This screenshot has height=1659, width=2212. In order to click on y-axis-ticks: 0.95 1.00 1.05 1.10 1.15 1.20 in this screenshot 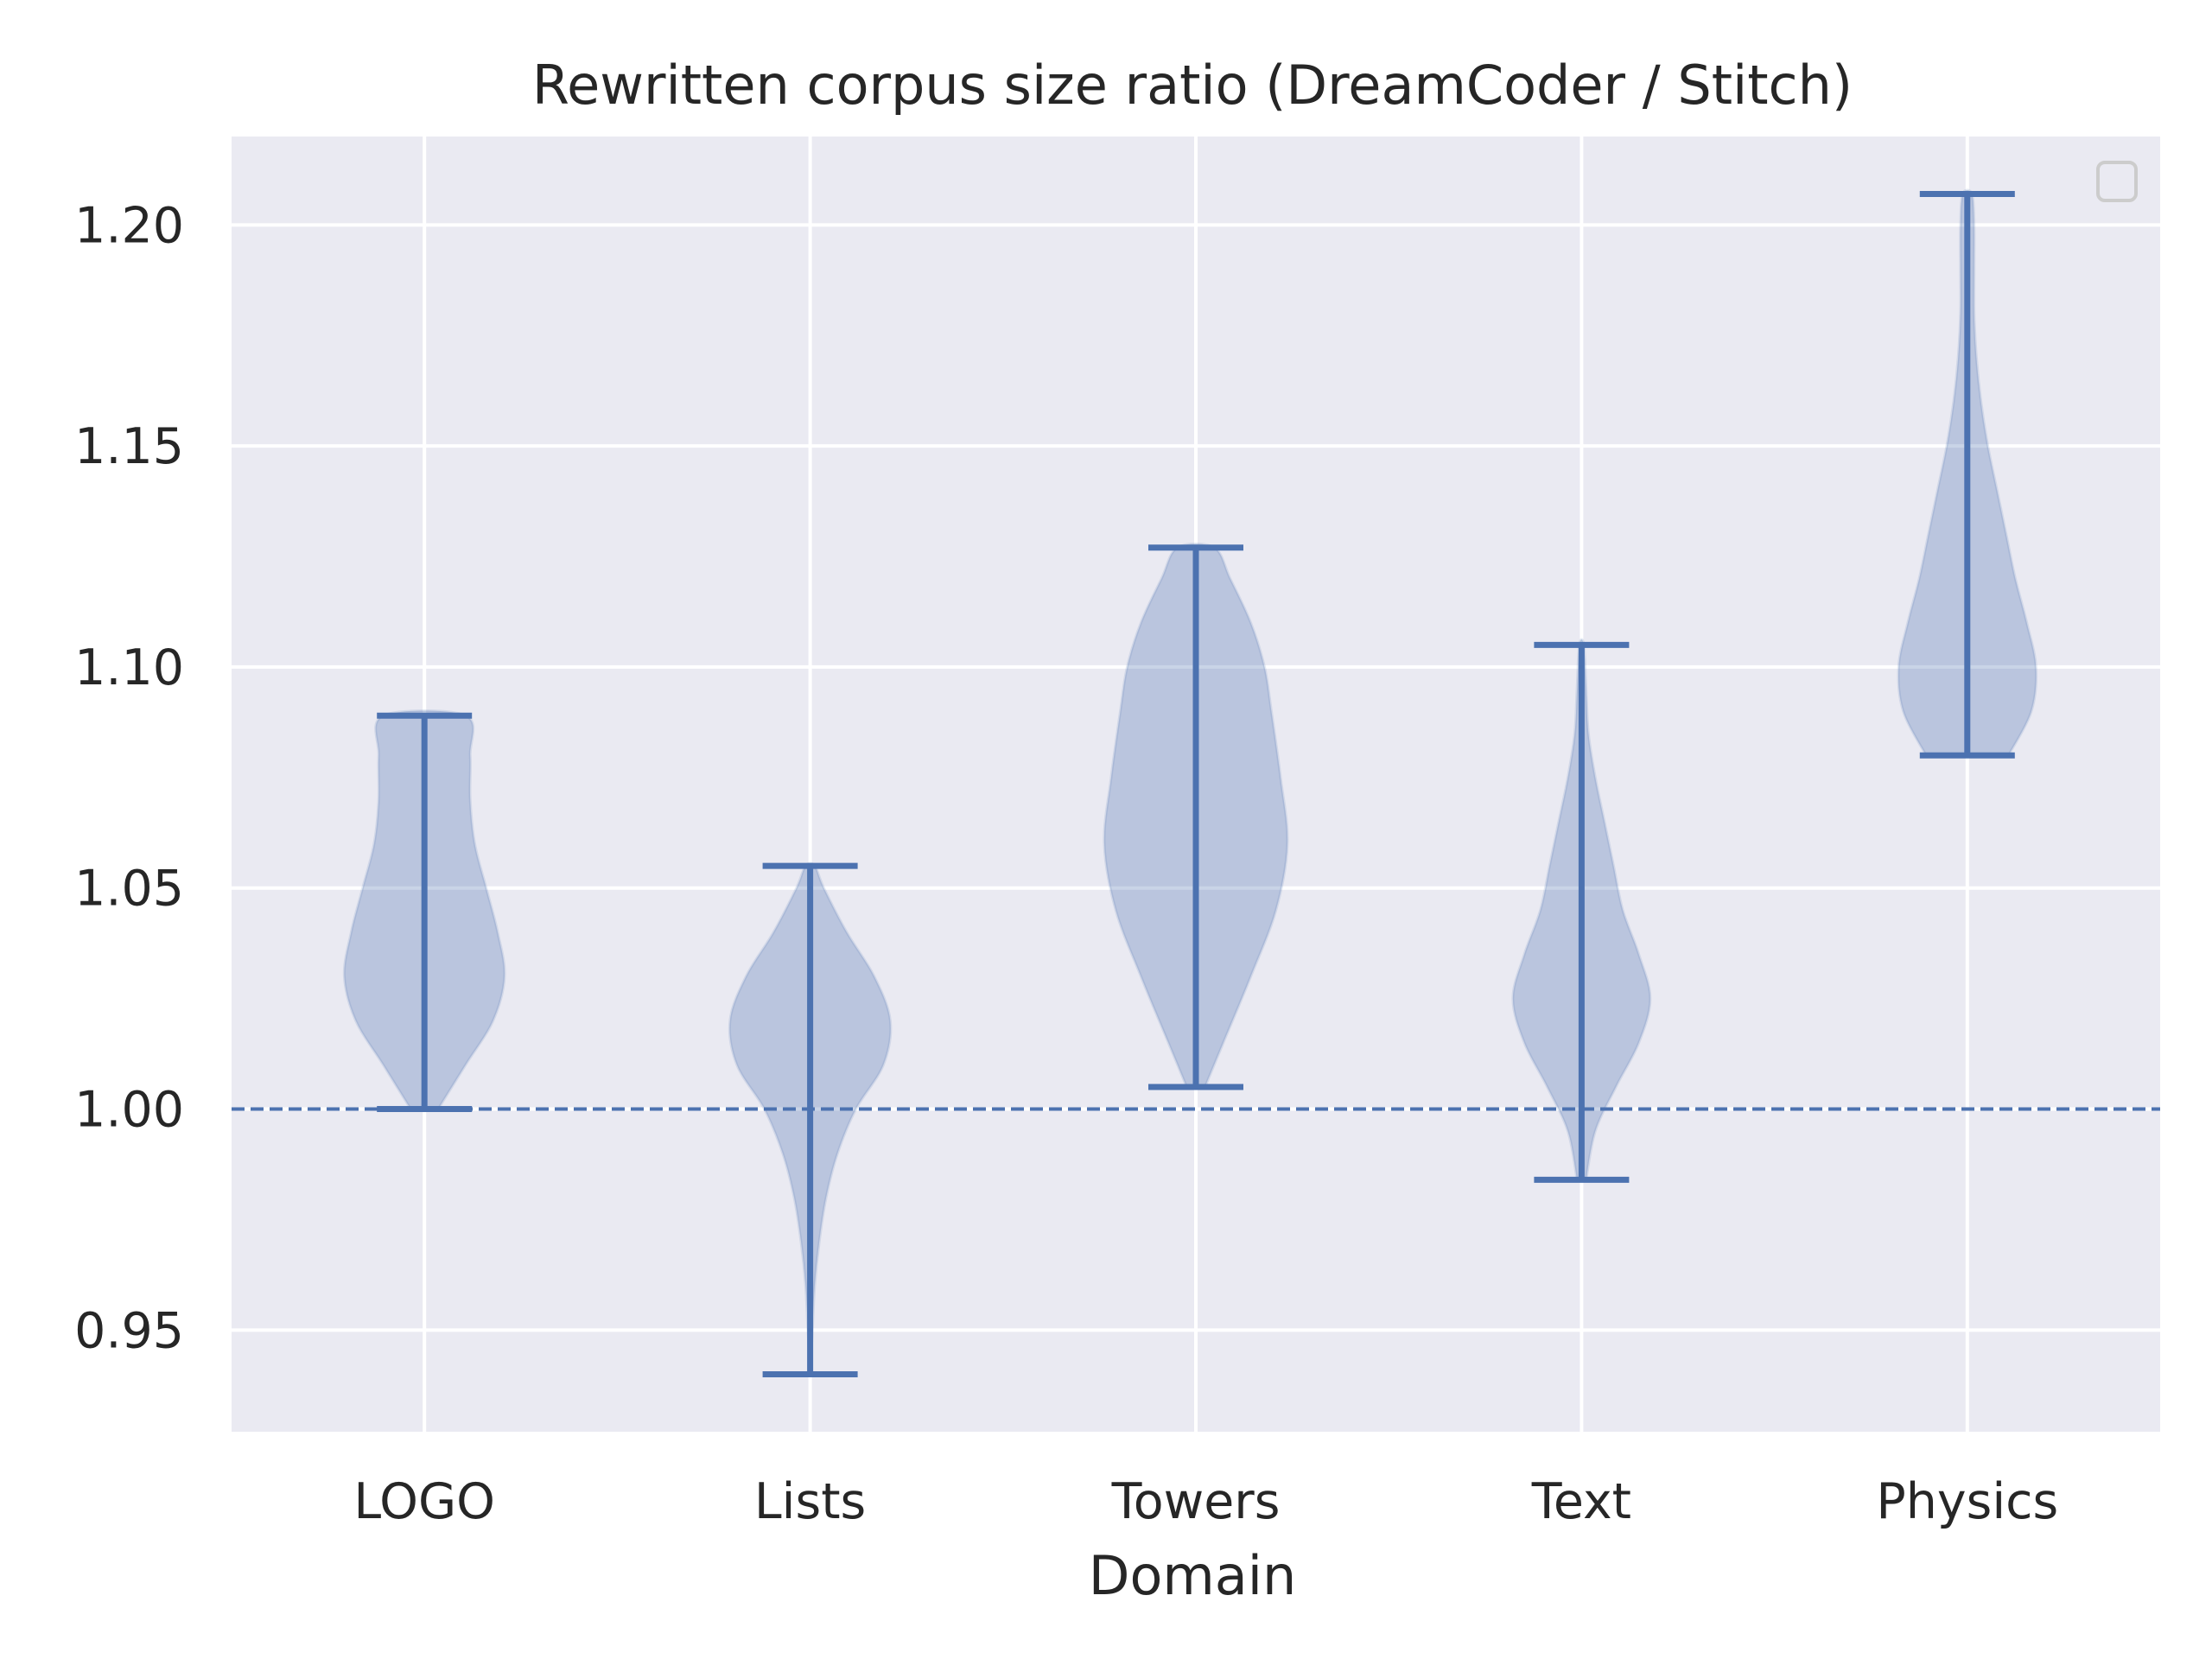, I will do `click(129, 778)`.